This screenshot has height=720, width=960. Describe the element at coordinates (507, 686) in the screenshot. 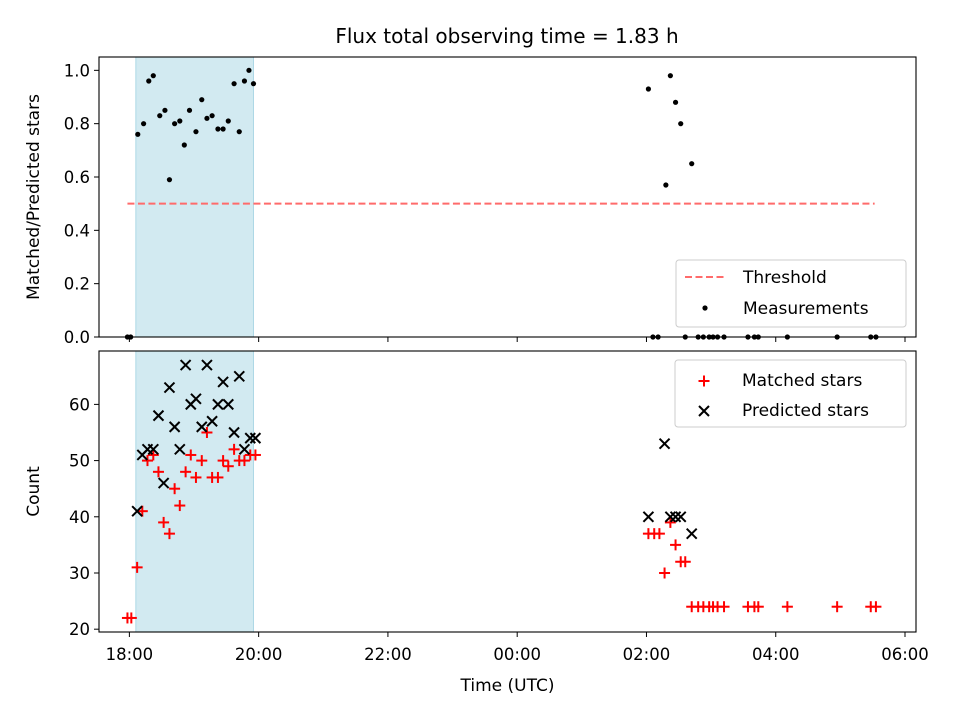

I see `x-axis-label: Time (UTC)` at that location.